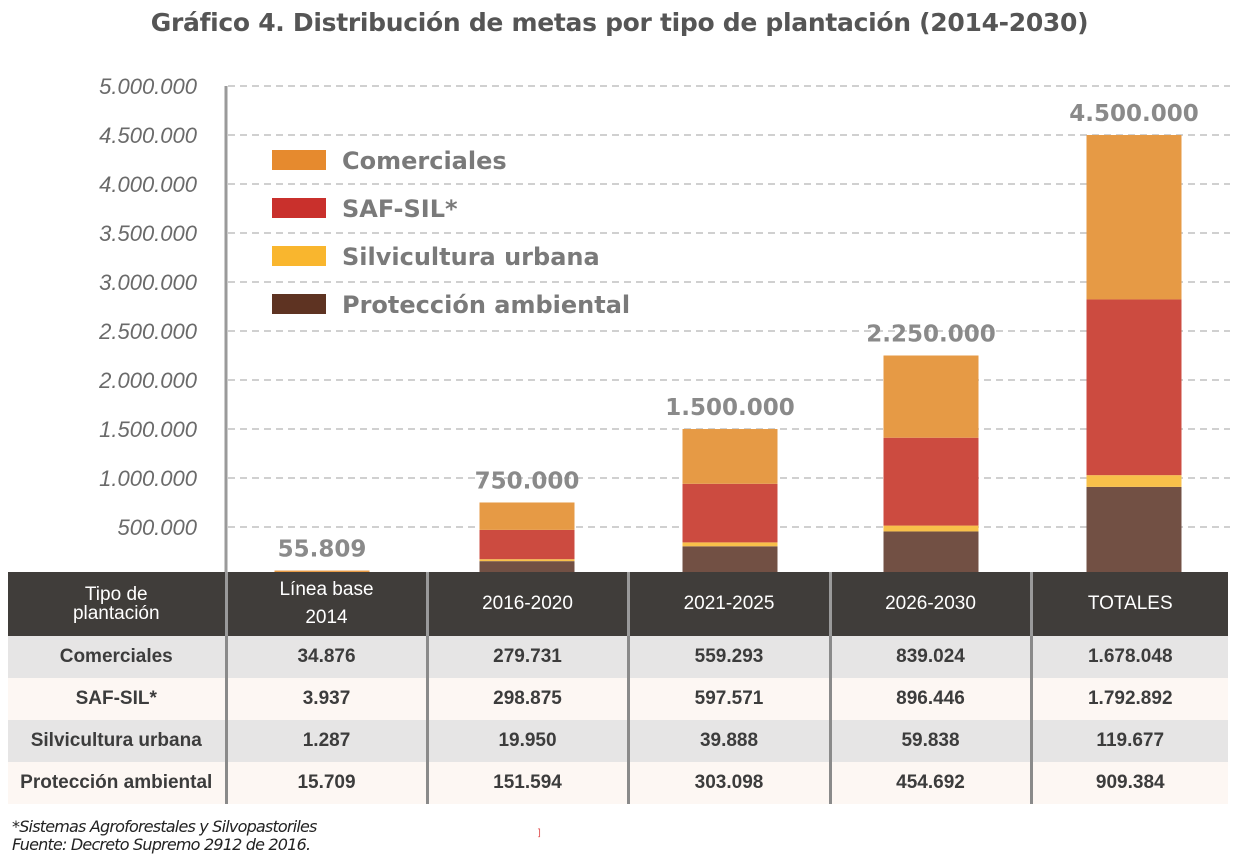 The width and height of the screenshot is (1239, 868). What do you see at coordinates (728, 657) in the screenshot?
I see `table-cell: 559.293` at bounding box center [728, 657].